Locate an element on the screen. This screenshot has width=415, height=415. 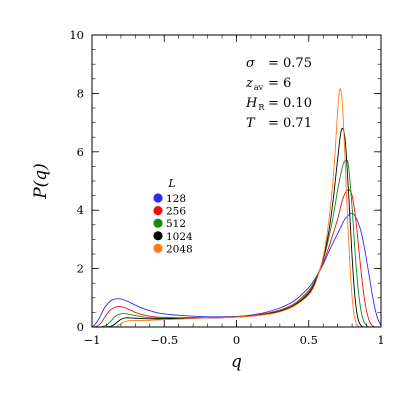
annotation-value: = 0.71 is located at coordinates (290, 123).